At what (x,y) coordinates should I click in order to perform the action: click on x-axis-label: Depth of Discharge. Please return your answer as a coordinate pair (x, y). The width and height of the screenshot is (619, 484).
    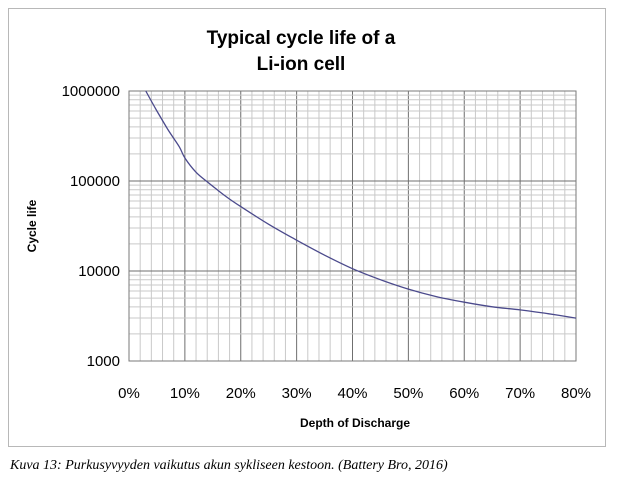
    Looking at the image, I should click on (355, 423).